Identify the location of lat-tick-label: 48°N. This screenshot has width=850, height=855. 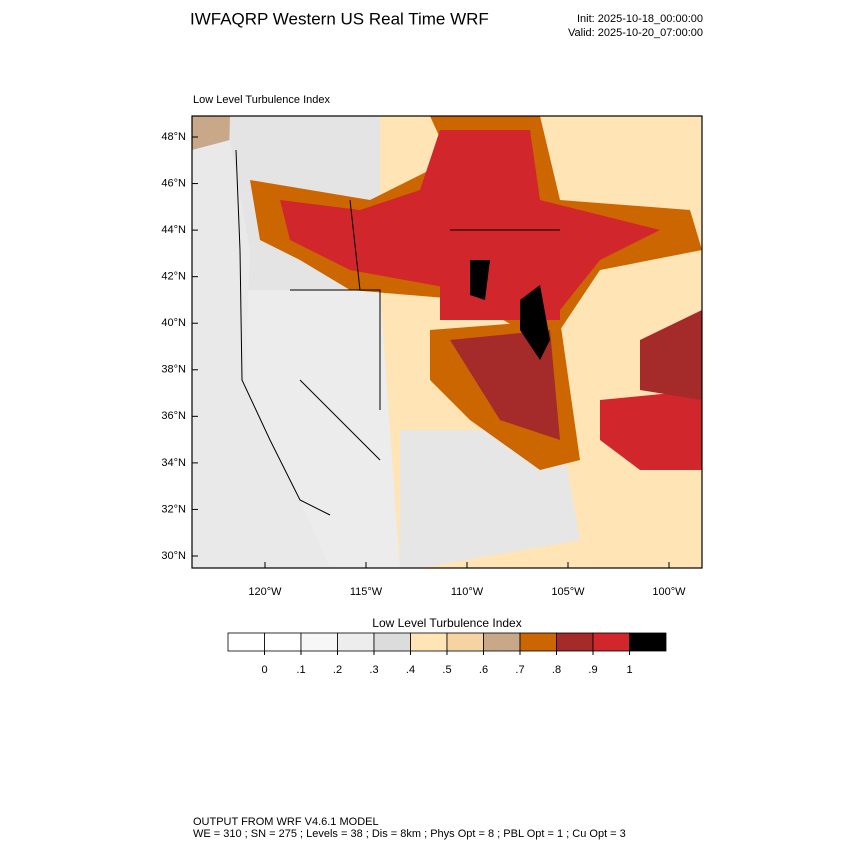
(173, 137).